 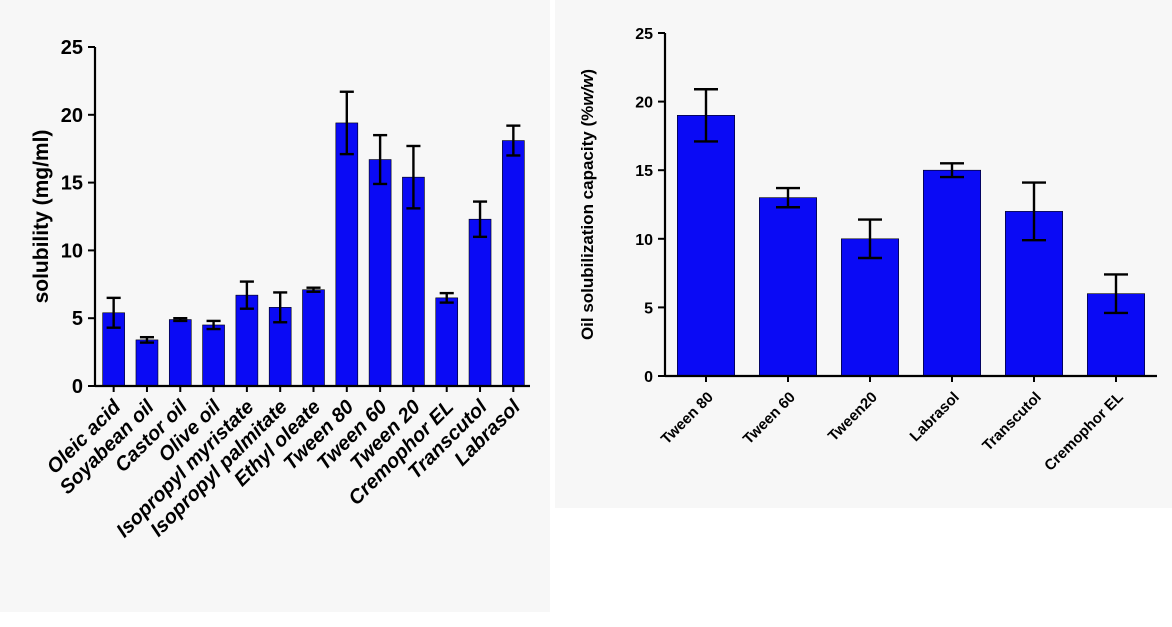 What do you see at coordinates (687, 418) in the screenshot?
I see `x-tick-label: Tween 80` at bounding box center [687, 418].